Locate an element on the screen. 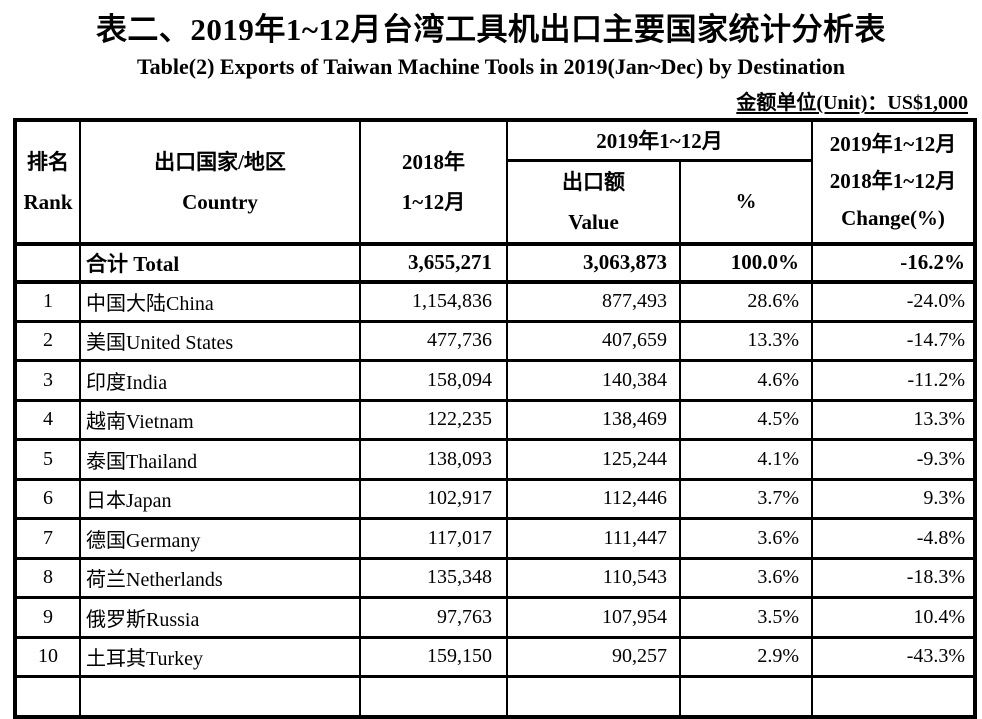 This screenshot has width=982, height=719. header-2018-line1: 2018年 is located at coordinates (433, 161).